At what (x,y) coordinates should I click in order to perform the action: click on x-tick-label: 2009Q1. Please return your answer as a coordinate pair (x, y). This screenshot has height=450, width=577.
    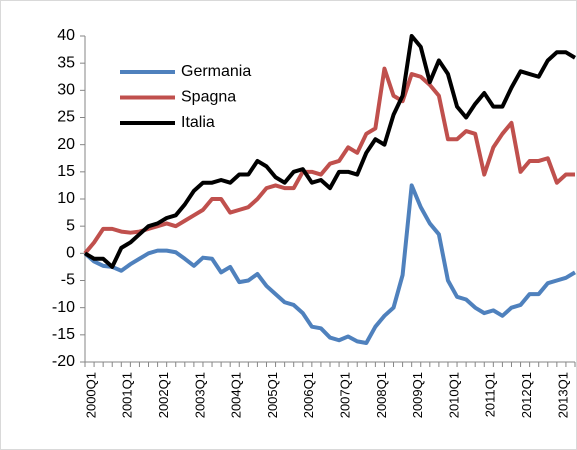
    Looking at the image, I should click on (417, 395).